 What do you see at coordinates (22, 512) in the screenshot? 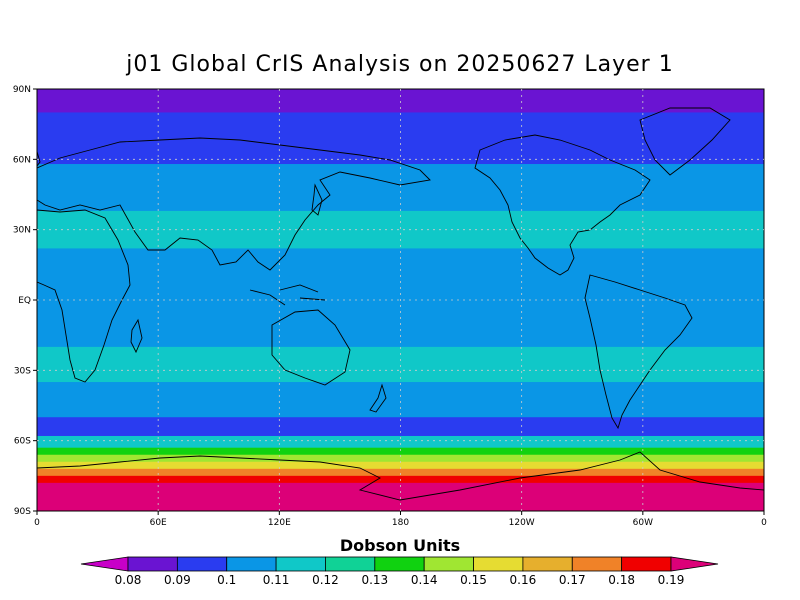
I see `lat-label: 90S` at bounding box center [22, 512].